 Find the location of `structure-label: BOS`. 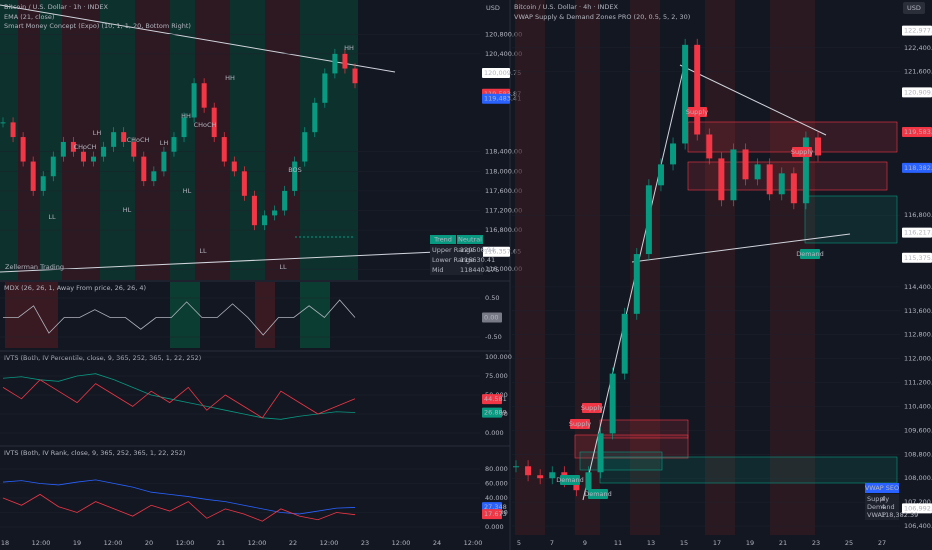

structure-label: BOS is located at coordinates (295, 170).